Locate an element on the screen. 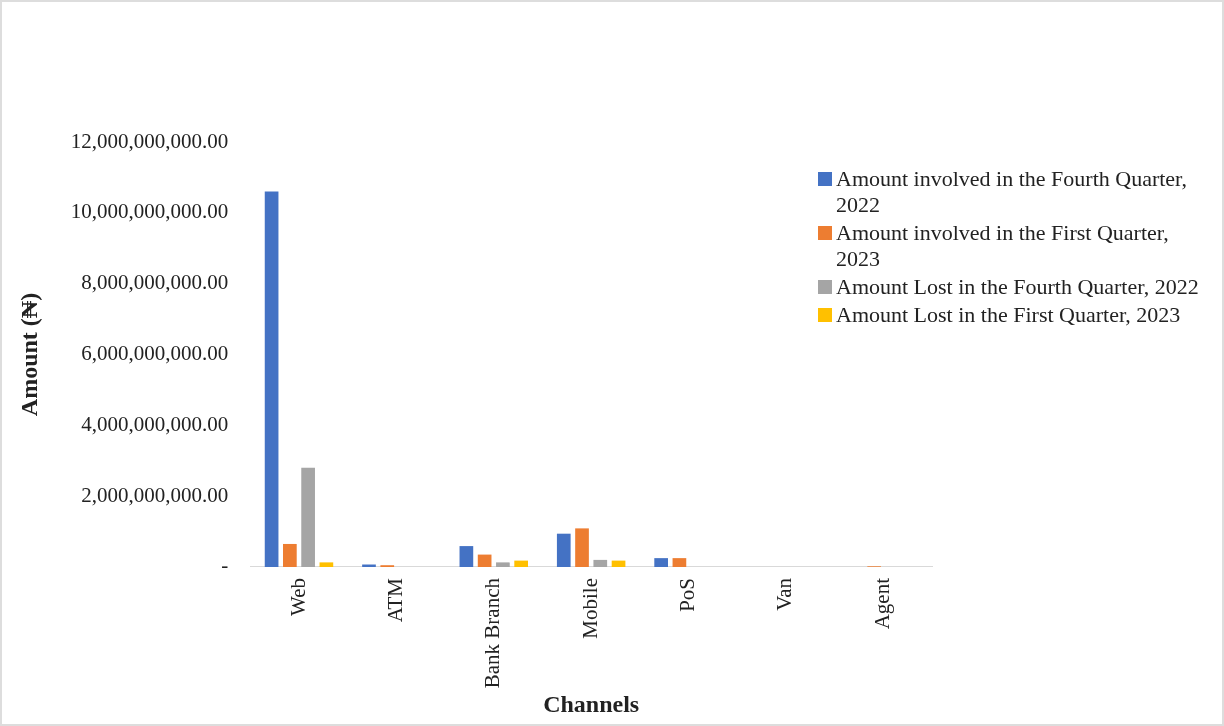 This screenshot has height=726, width=1224. y-tick-label: 10,000,000,000.00 is located at coordinates (149, 211).